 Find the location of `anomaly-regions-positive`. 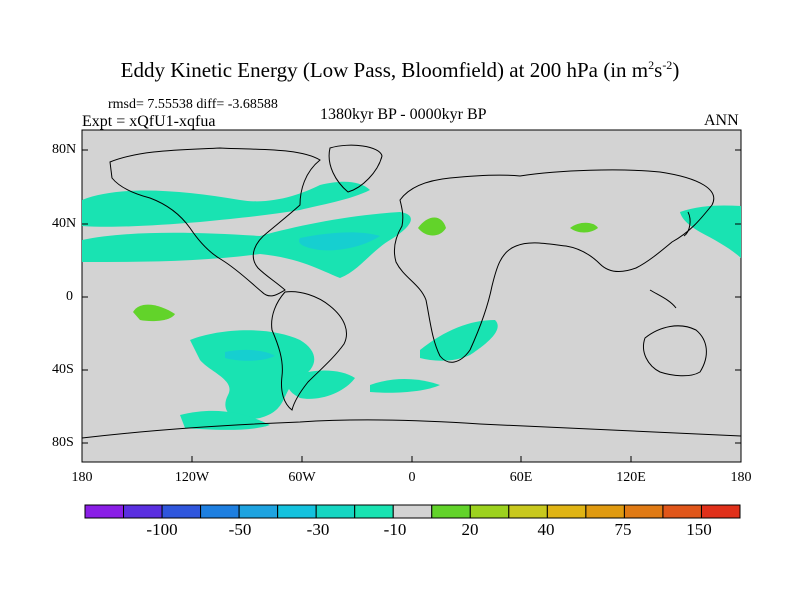

anomaly-regions-positive is located at coordinates (365, 269).